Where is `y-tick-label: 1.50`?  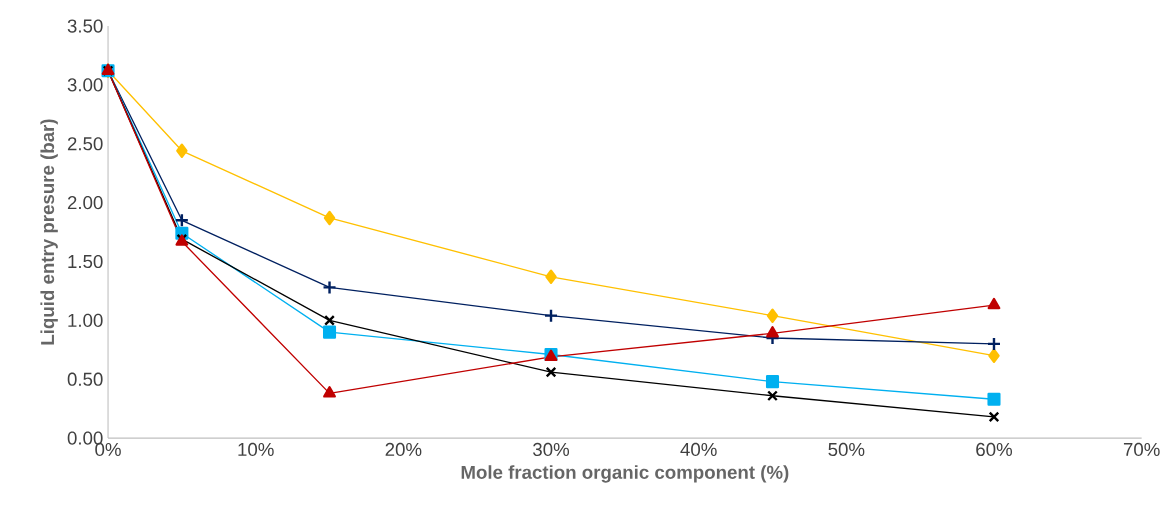
y-tick-label: 1.50 is located at coordinates (85, 261).